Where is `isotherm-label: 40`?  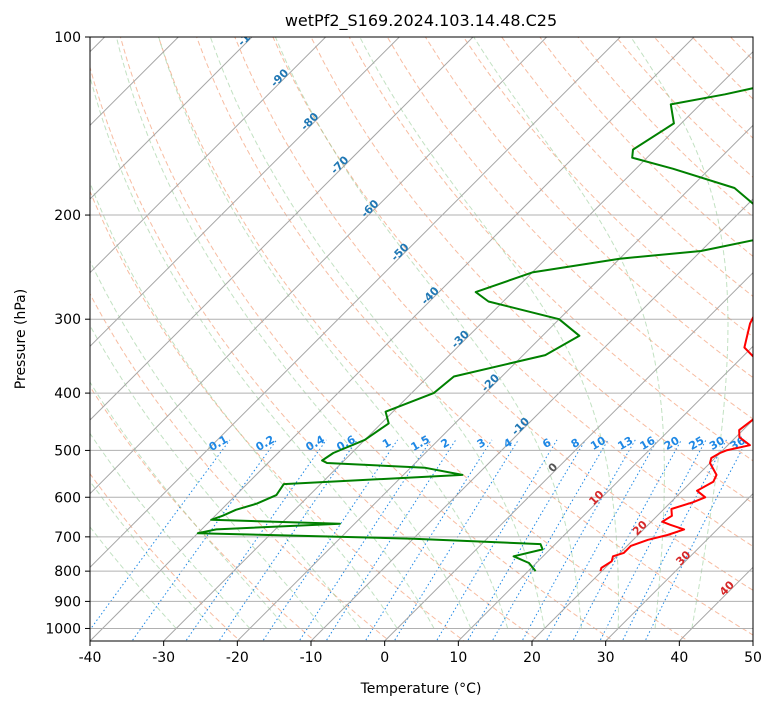 isotherm-label: 40 is located at coordinates (727, 588).